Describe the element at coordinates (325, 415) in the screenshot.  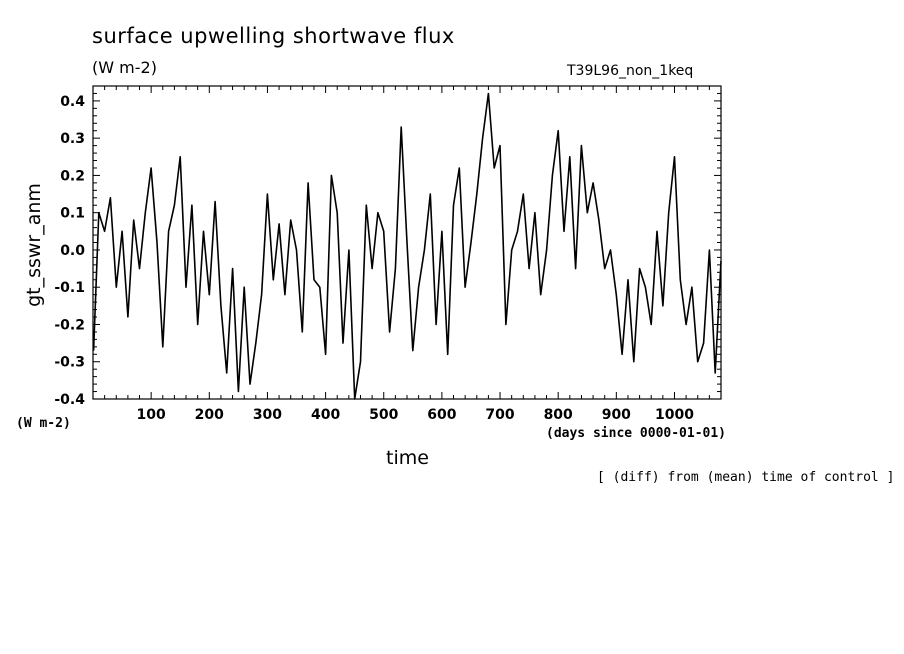
I see `x-tick-label: 400` at that location.